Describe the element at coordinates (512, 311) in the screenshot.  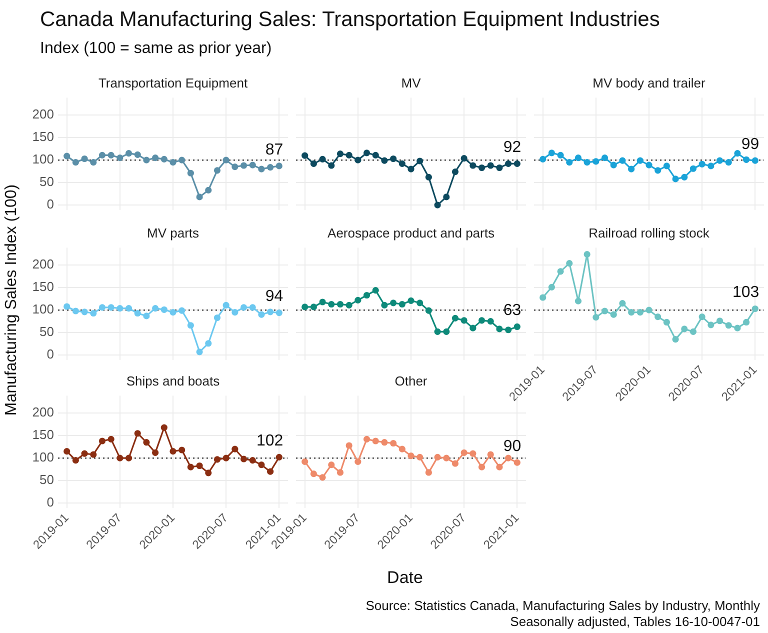
I see `annotation: 63` at that location.